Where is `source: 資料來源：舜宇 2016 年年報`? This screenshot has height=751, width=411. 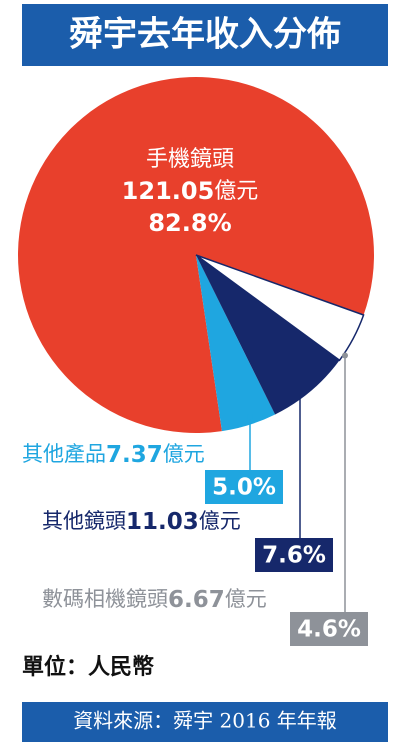 source: 資料來源：舜宇 2016 年年報 is located at coordinates (205, 721).